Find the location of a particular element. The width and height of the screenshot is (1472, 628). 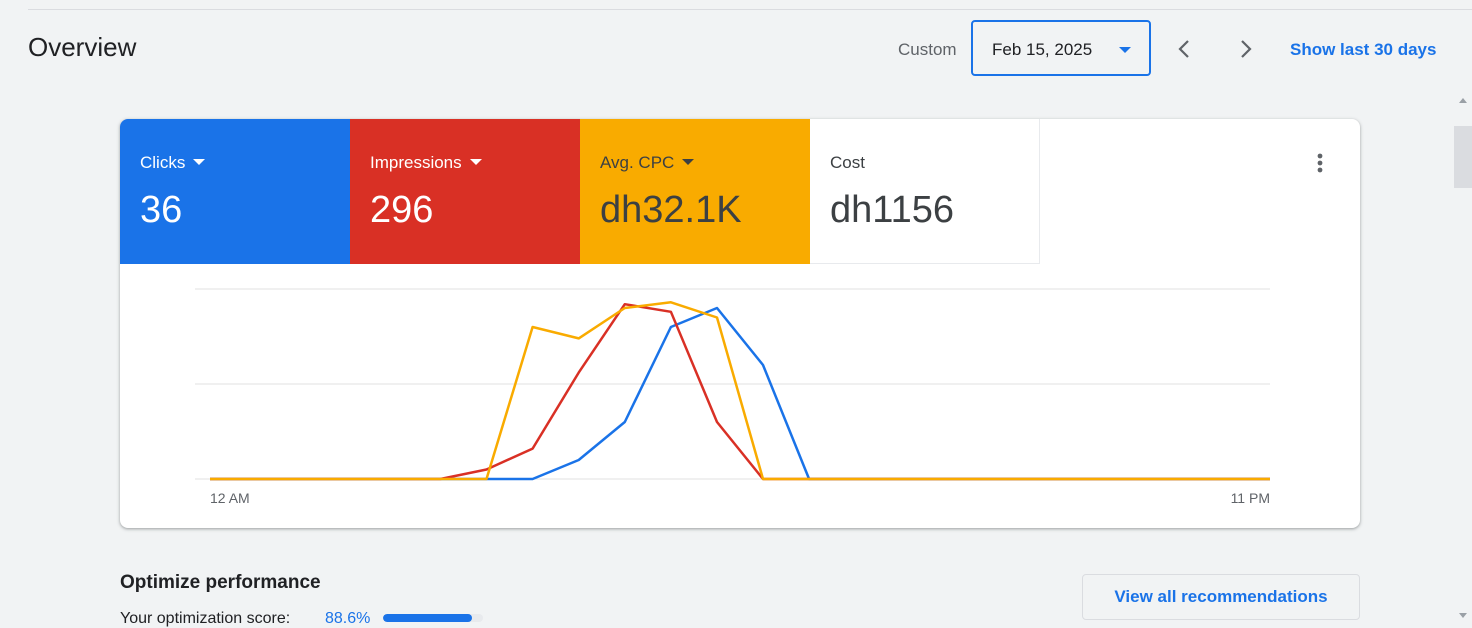

scrollbar-down-arrow is located at coordinates (1463, 615).